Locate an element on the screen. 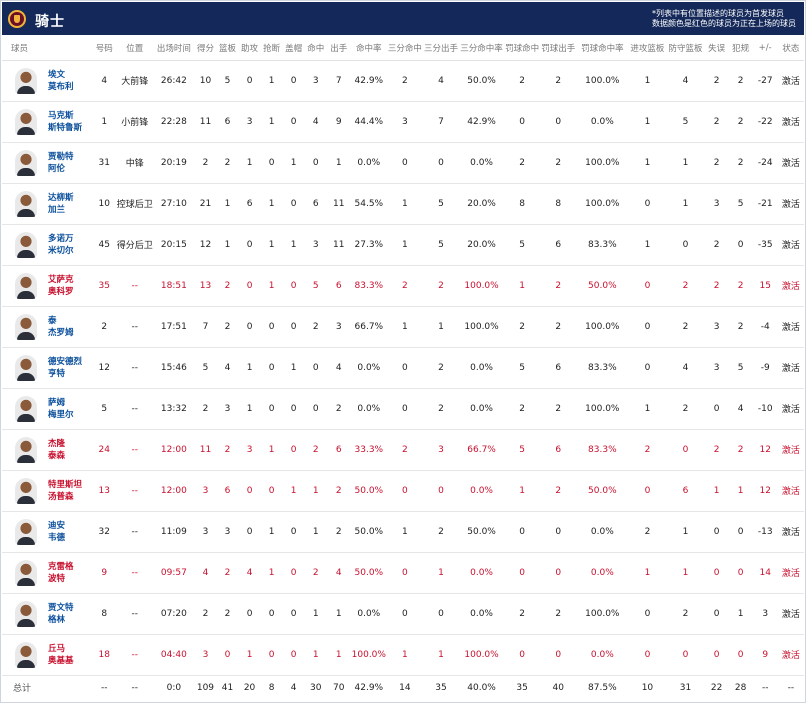  player-link: 达柳斯 加兰 is located at coordinates (53, 203).